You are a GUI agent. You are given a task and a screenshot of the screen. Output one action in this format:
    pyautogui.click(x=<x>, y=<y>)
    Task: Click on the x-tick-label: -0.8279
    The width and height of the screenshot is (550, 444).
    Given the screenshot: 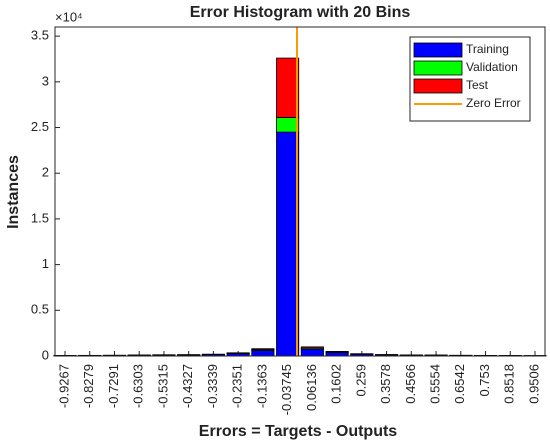 What is the action you would take?
    pyautogui.click(x=88, y=386)
    